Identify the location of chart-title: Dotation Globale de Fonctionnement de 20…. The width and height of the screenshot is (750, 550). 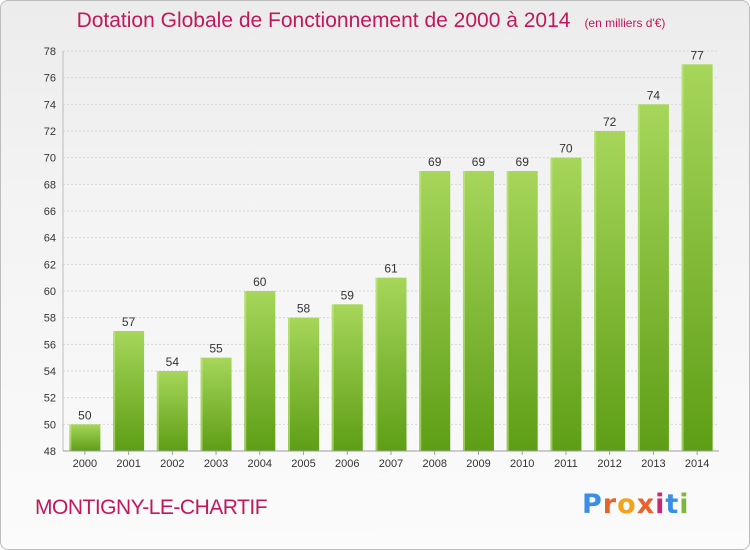
(323, 20).